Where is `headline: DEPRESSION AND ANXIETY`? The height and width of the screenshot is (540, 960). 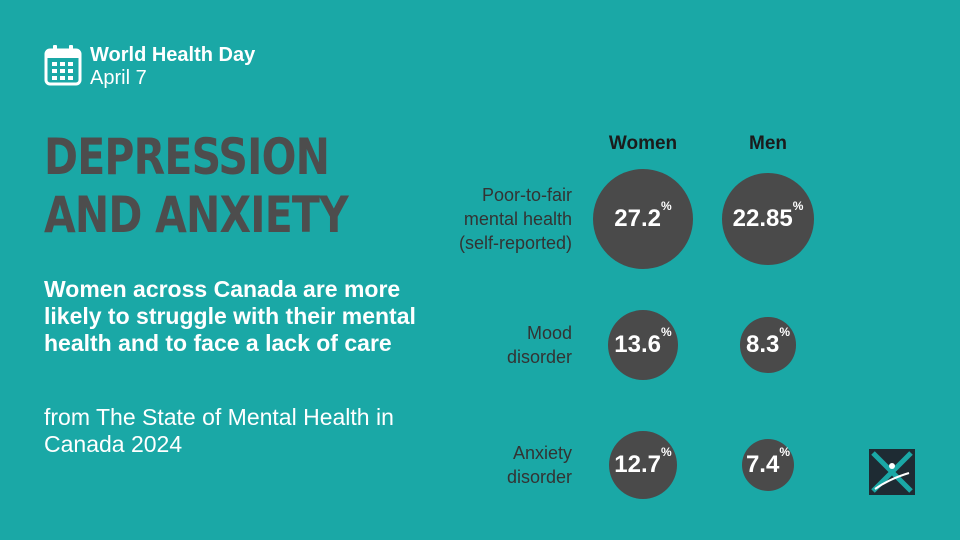 headline: DEPRESSION AND ANXIETY is located at coordinates (196, 186).